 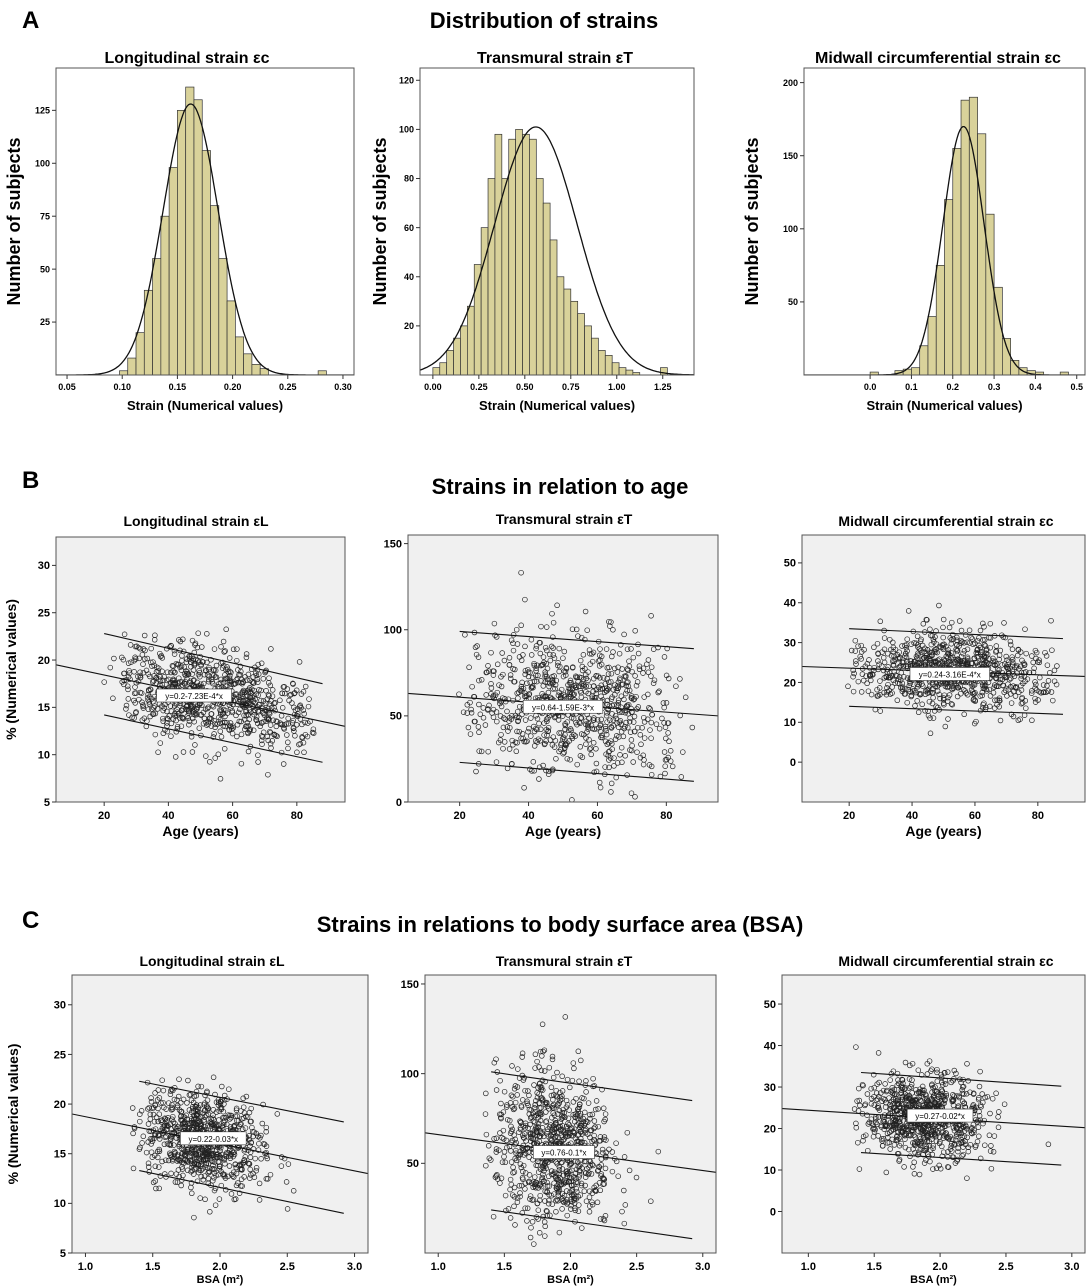 What do you see at coordinates (617, 387) in the screenshot?
I see `x-tick-label: 1.00` at bounding box center [617, 387].